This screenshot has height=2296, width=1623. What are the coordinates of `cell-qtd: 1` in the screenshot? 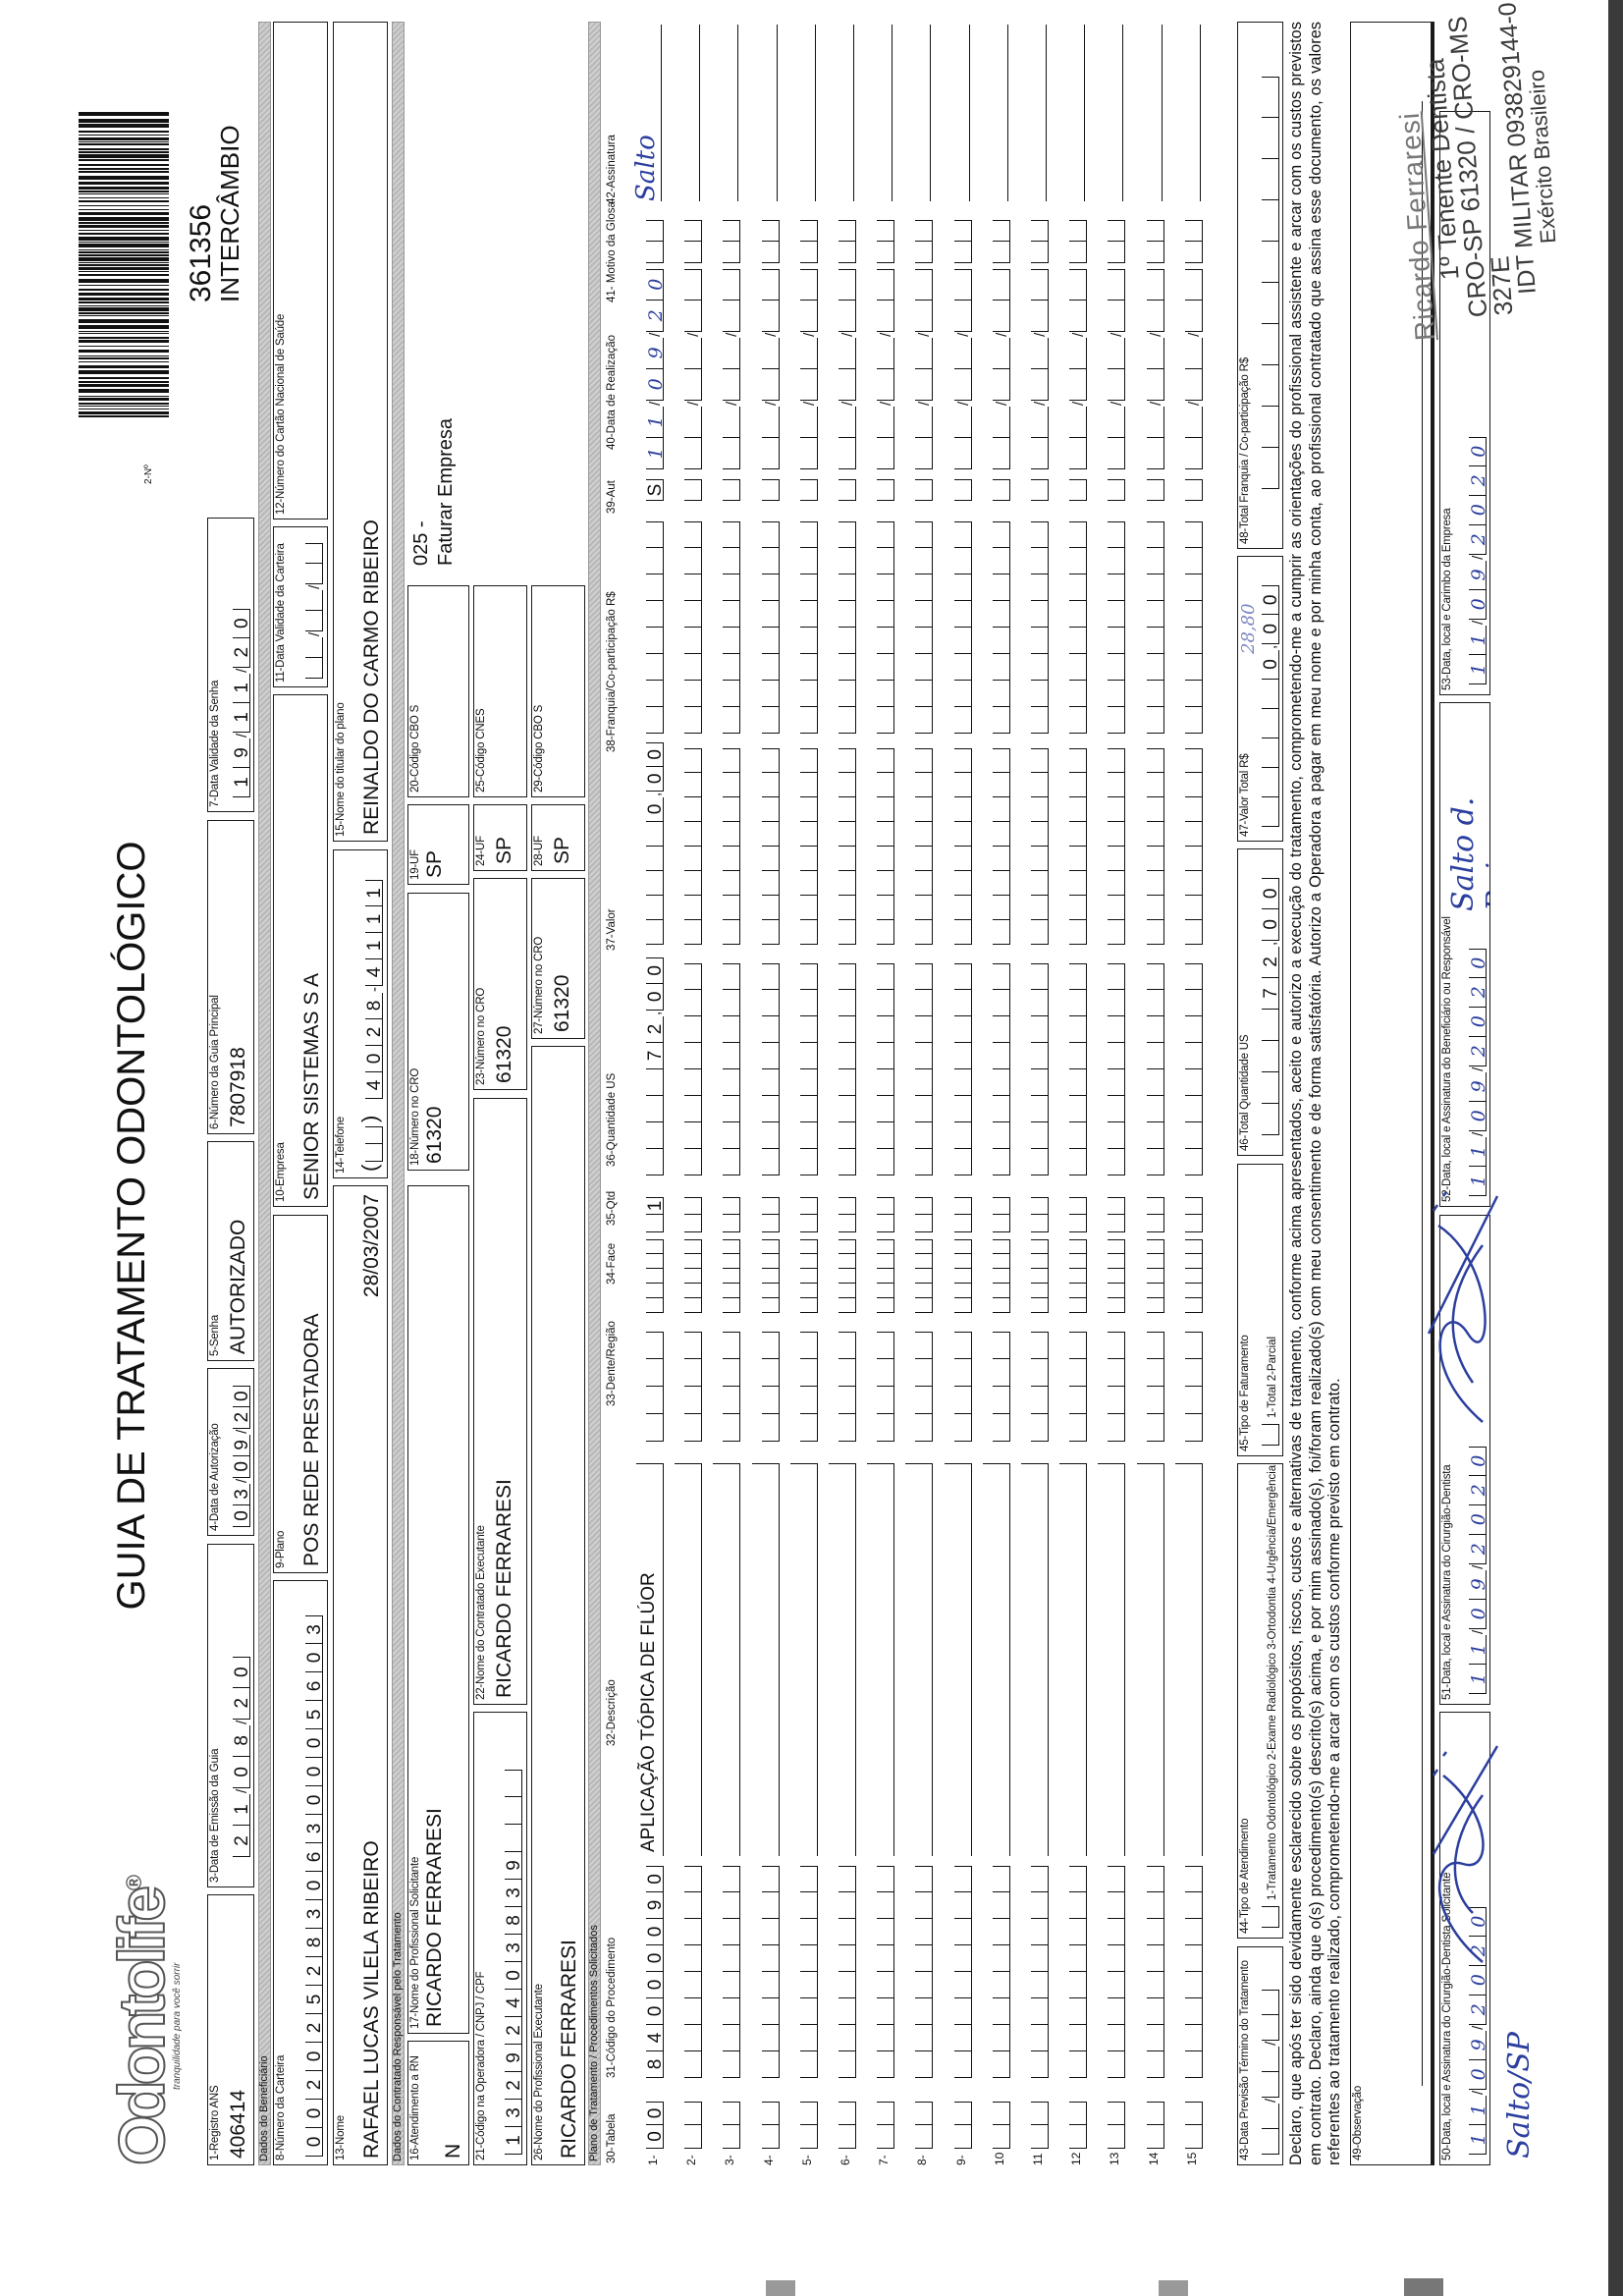 It's located at (654, 1214).